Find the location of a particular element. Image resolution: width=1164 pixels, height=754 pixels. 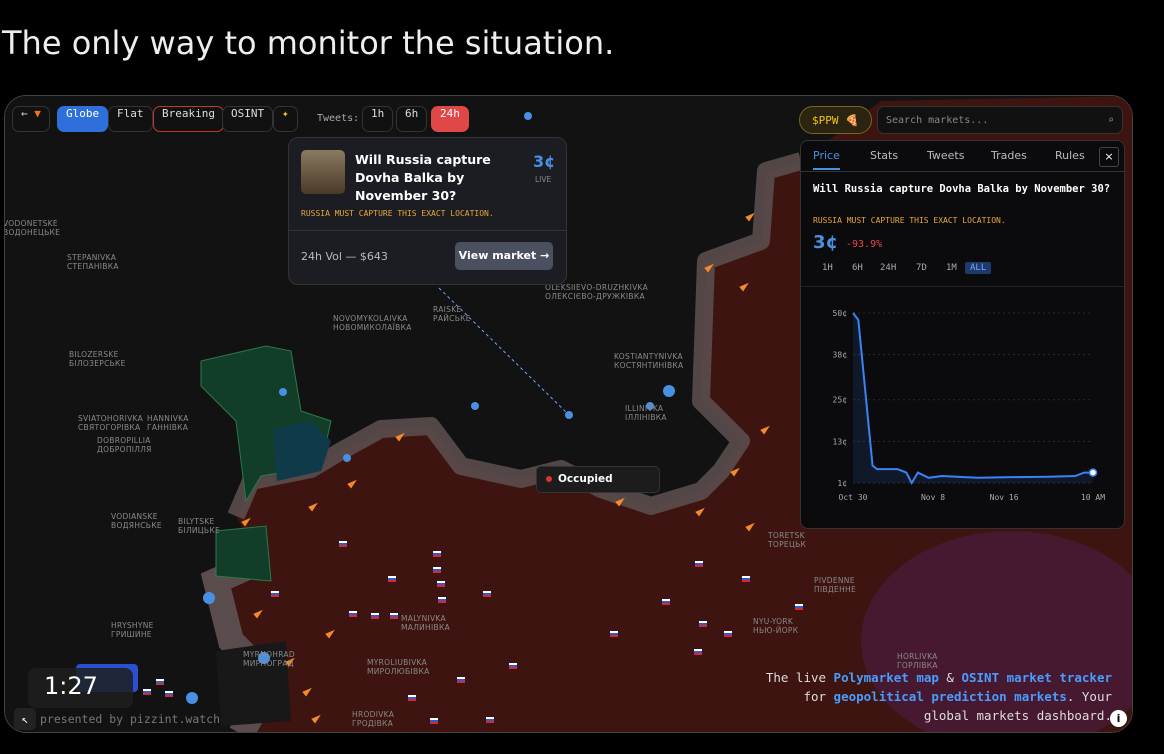

map-label: SVIATOHORIVKA is located at coordinates (111, 418).